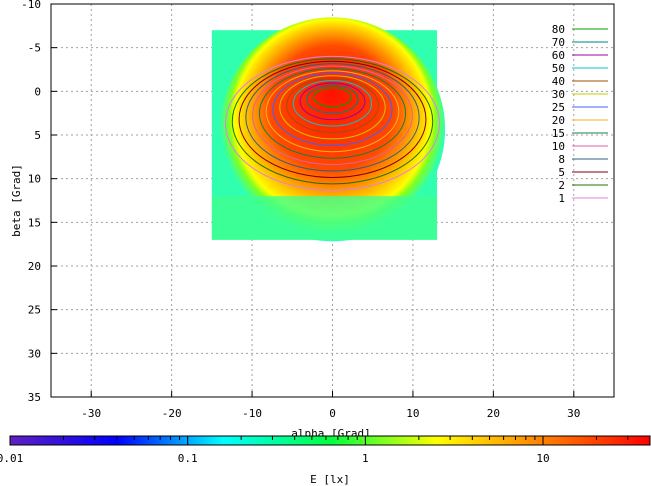 The width and height of the screenshot is (651, 486). Describe the element at coordinates (252, 413) in the screenshot. I see `x-tick-label: -10` at that location.